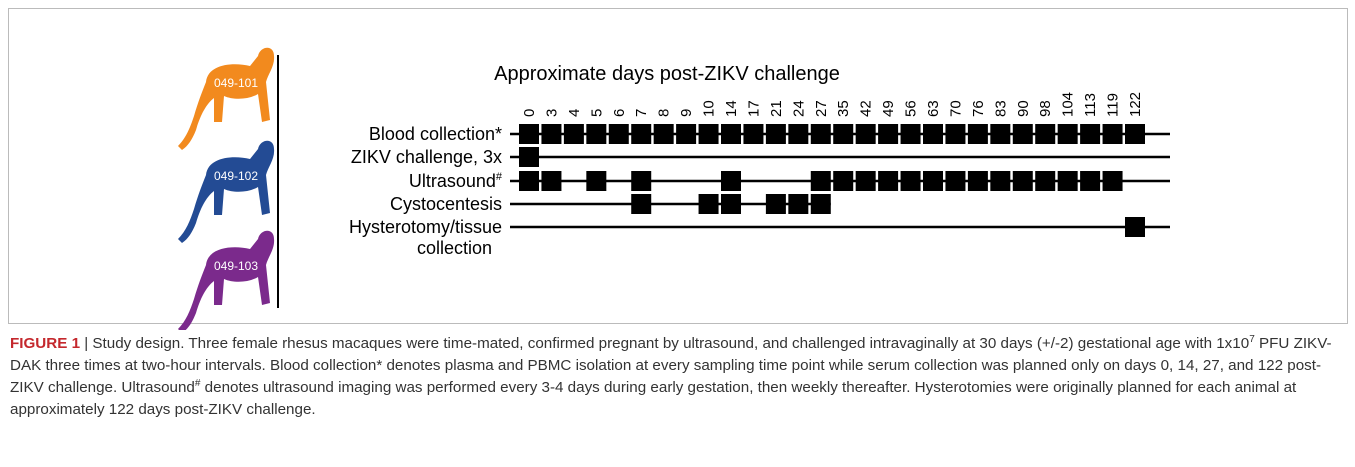  I want to click on day-label: 98, so click(1045, 108).